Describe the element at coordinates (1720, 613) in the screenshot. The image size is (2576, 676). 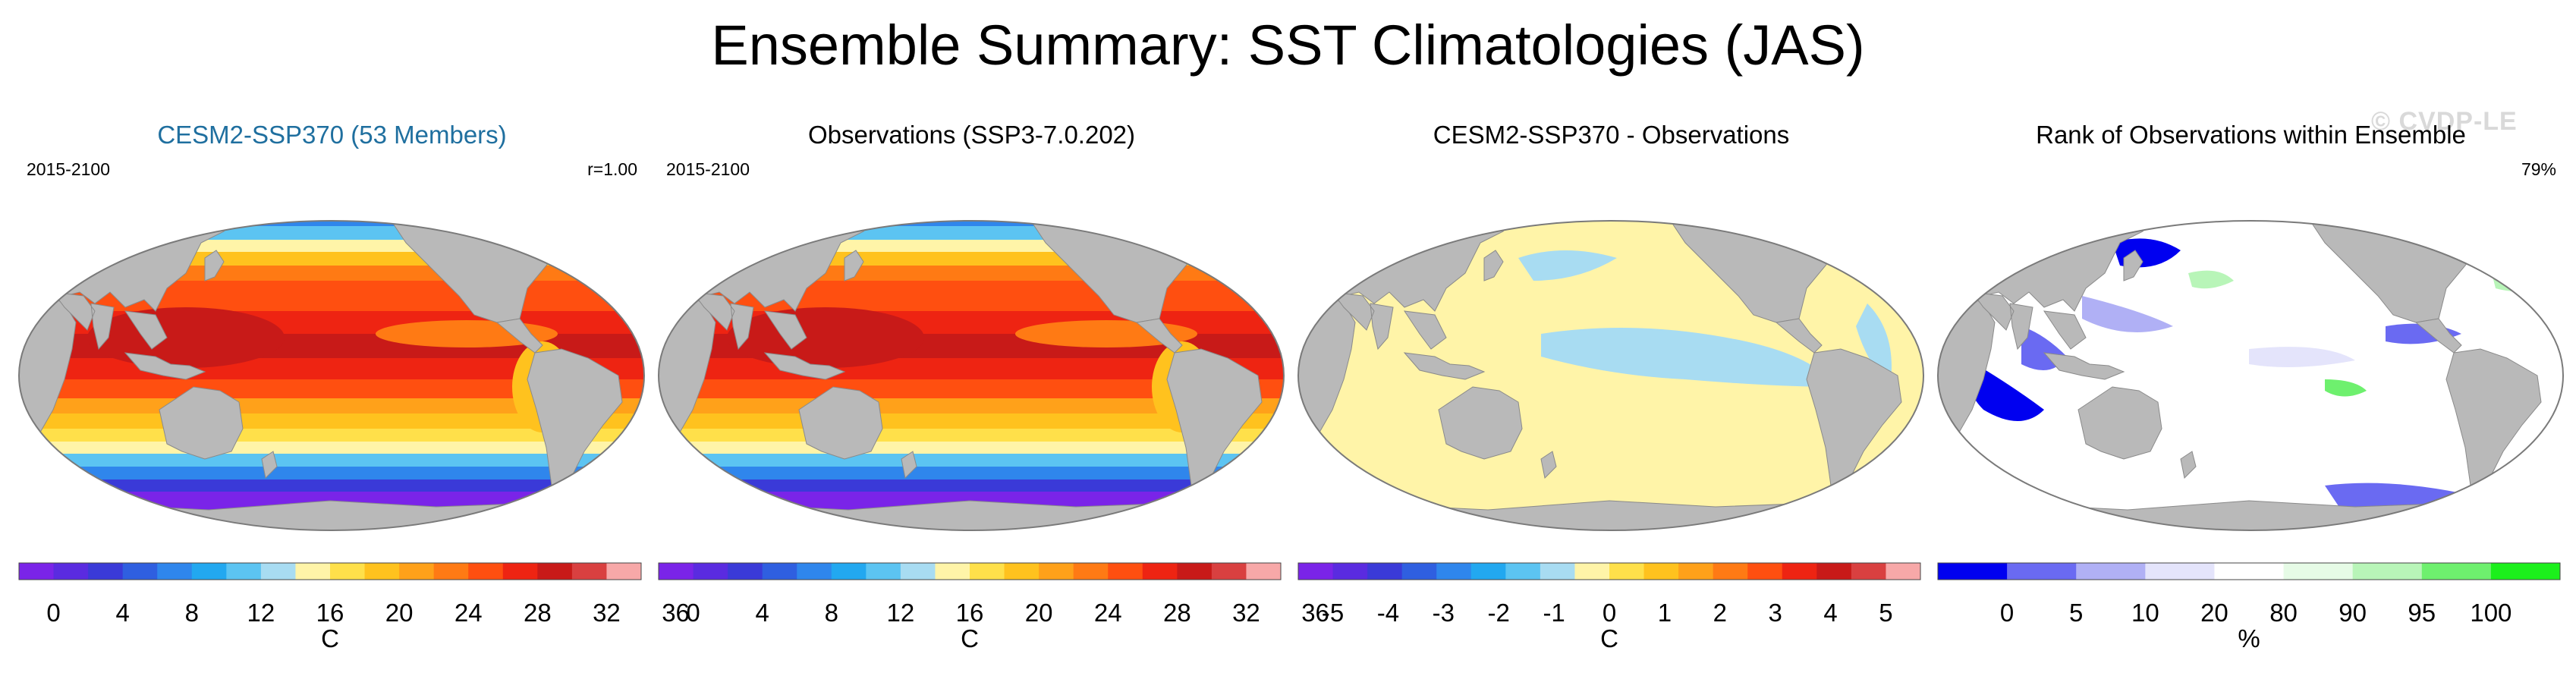
I see `colorbar-tick-label: 2` at that location.